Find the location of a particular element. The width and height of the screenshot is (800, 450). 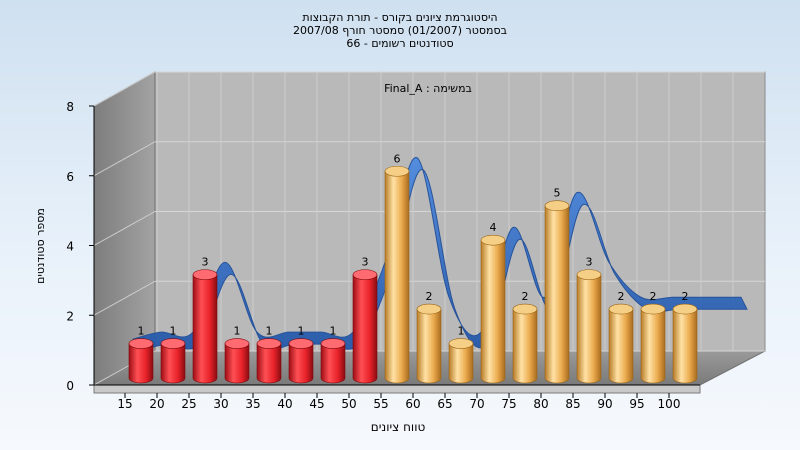

x-axis: 15 20 25 30 35 40 45 50 55 60 65 70 75 80 85 90 95 100 is located at coordinates (397, 397).